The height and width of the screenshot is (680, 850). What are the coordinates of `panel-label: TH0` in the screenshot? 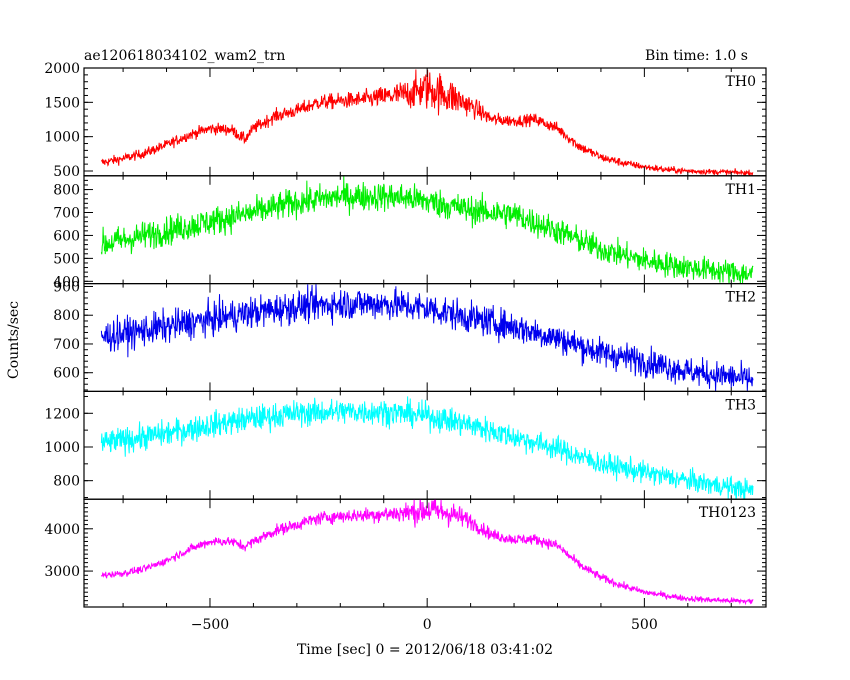 It's located at (741, 82).